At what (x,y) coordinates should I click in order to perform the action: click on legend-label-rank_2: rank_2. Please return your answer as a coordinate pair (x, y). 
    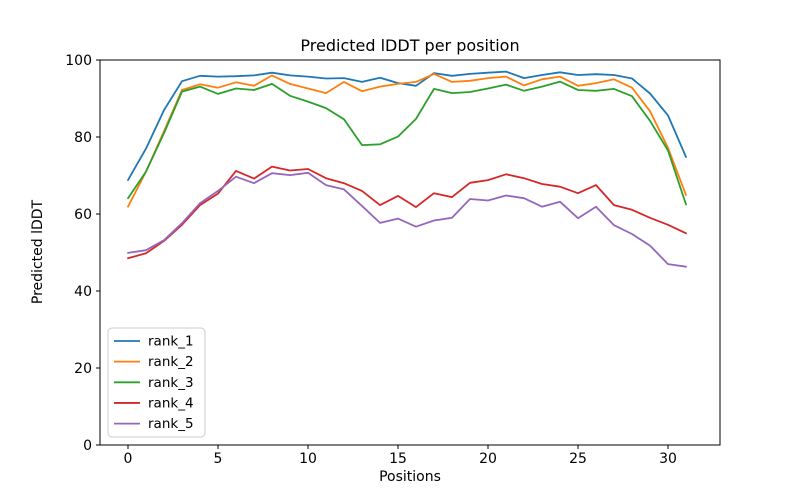
    Looking at the image, I should click on (171, 362).